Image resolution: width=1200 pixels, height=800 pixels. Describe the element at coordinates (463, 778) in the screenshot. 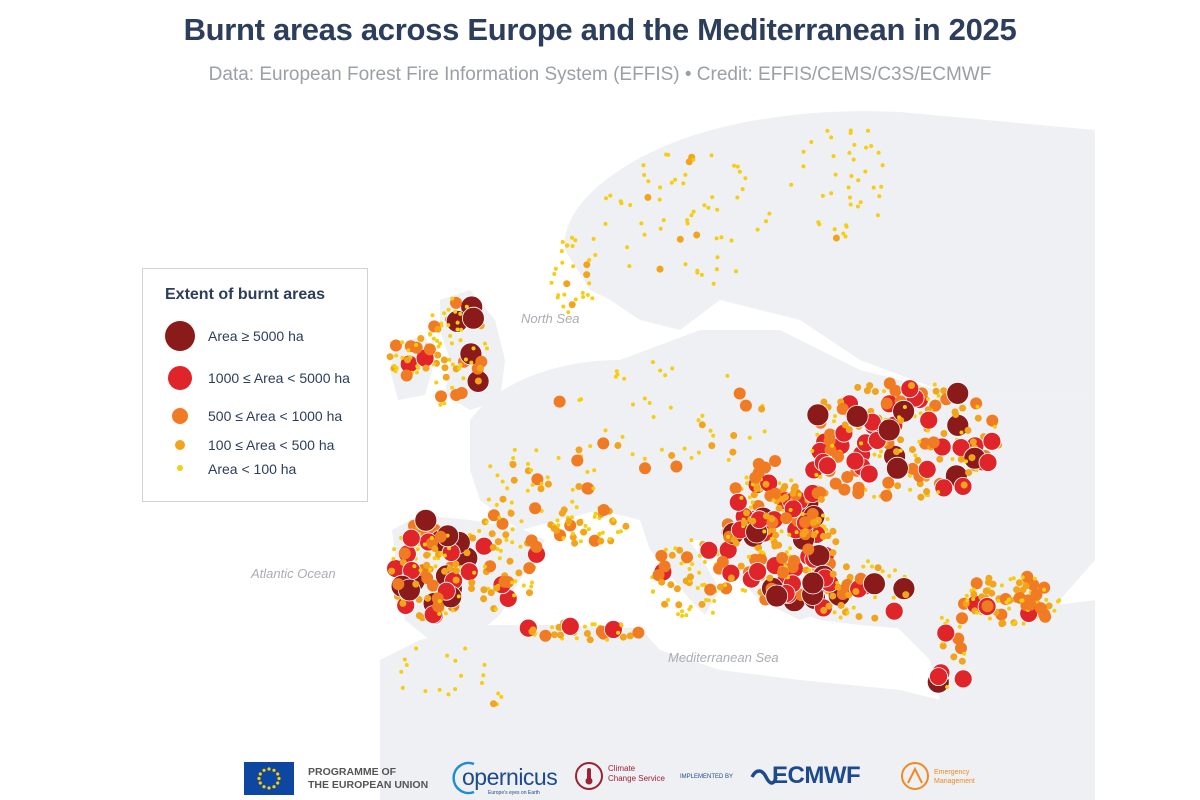

I see `copernicus-logo-icon` at that location.